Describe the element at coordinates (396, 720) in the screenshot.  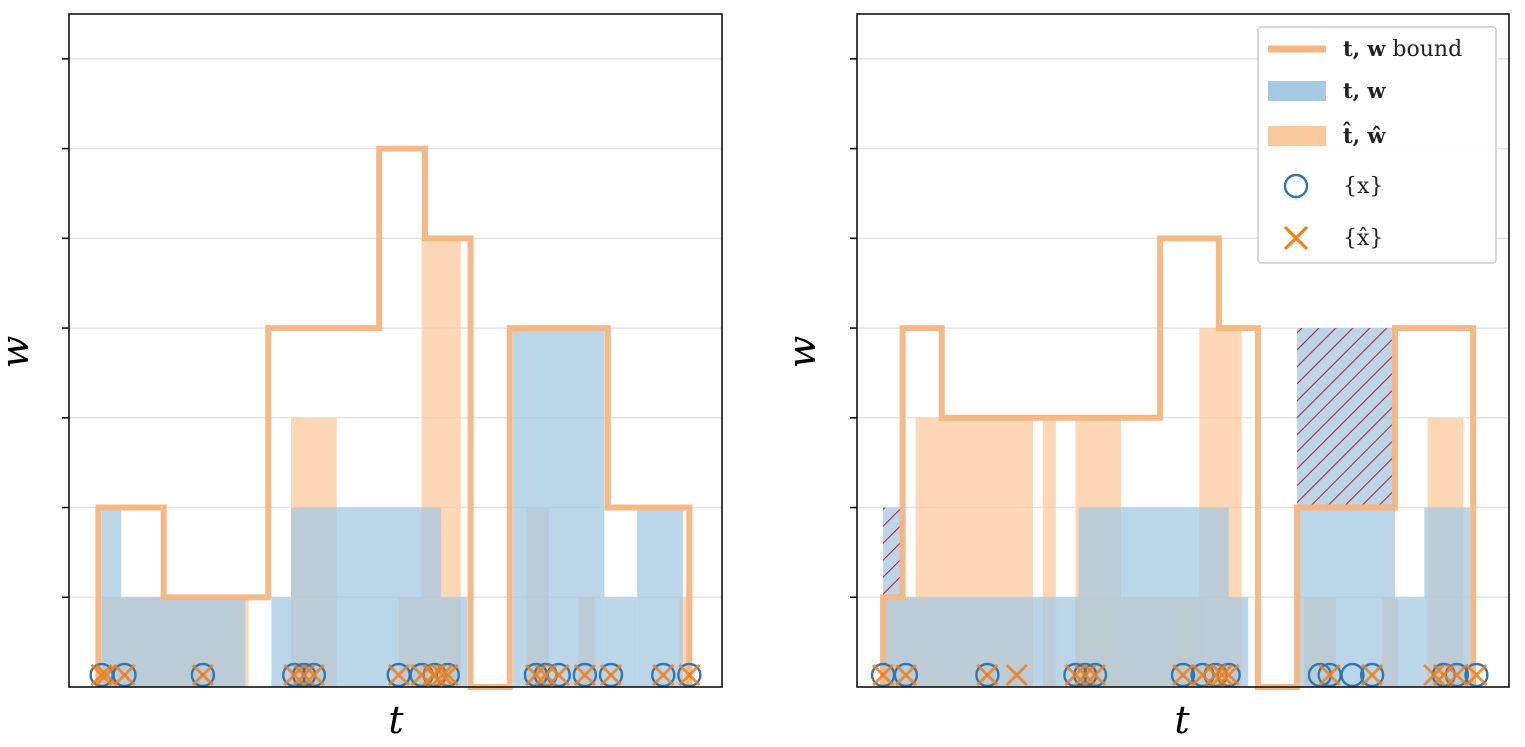
I see `left-xlabel: t` at that location.